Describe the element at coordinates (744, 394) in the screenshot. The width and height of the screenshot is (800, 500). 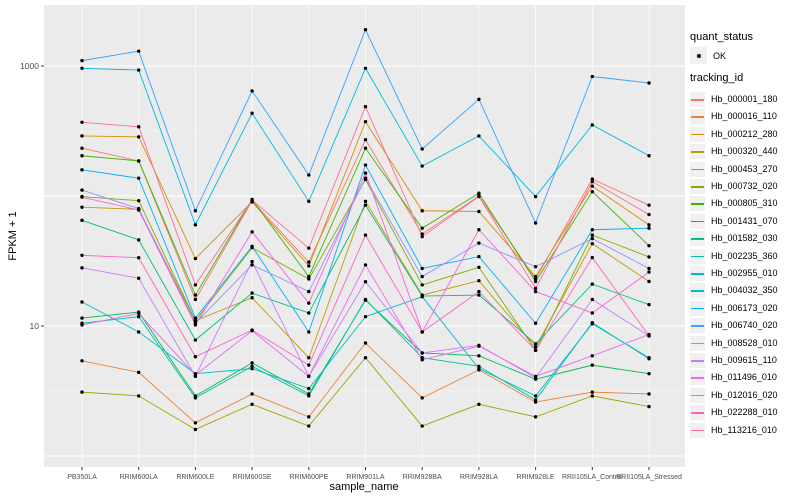
I see `legend-entry-label: Hb_012016_020` at that location.